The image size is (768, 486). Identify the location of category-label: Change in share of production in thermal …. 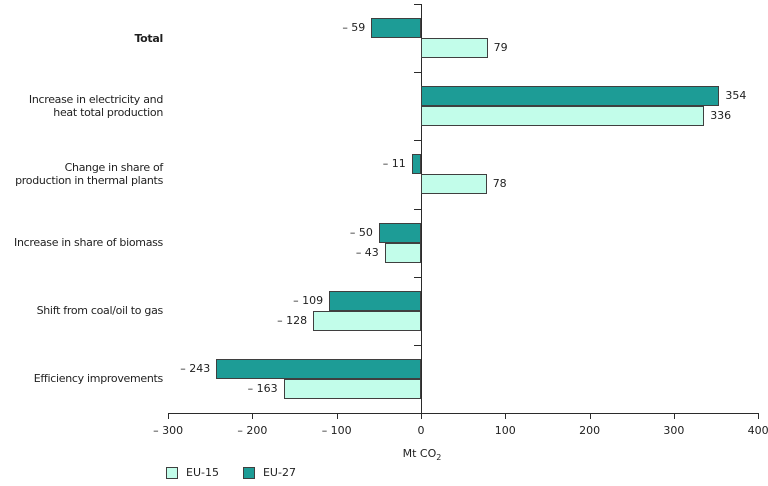
(89, 174).